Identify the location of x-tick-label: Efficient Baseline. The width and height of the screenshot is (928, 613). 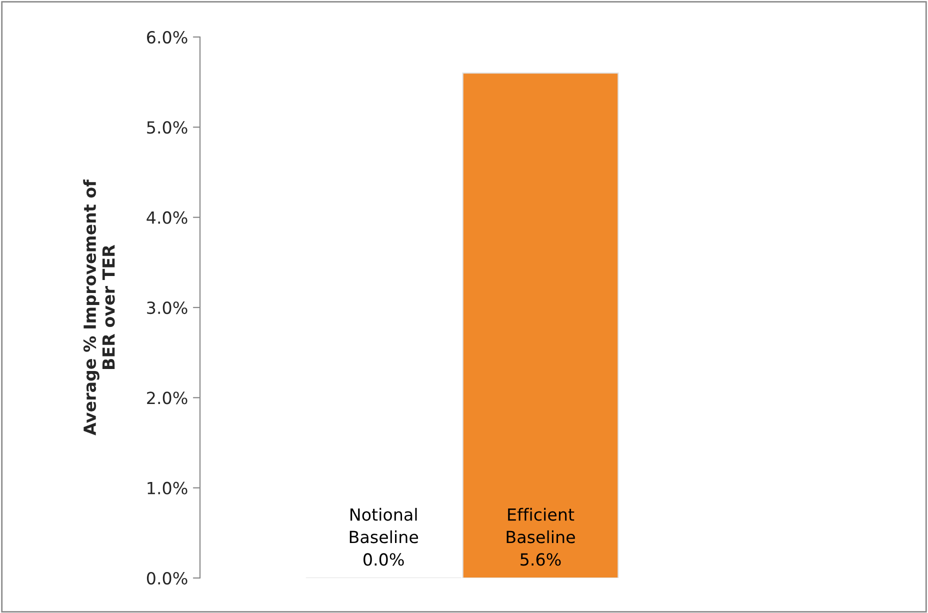
(540, 526).